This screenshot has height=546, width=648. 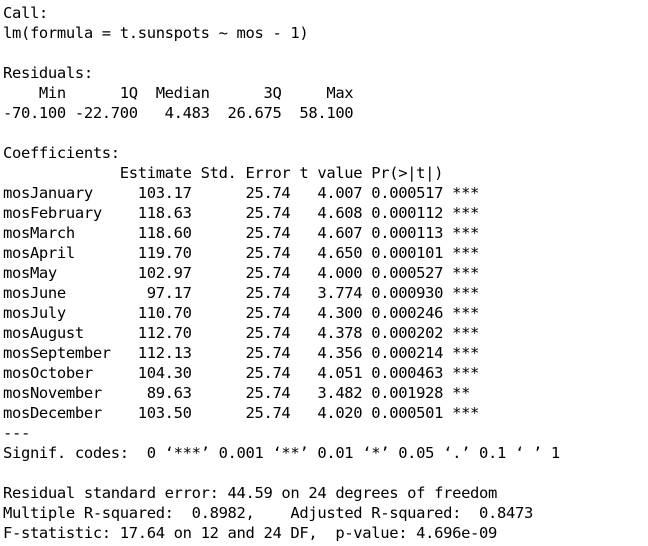 I want to click on coef-row-march: mosMarch 118.60 25.74 4.607 0.000113 ***, so click(x=241, y=233).